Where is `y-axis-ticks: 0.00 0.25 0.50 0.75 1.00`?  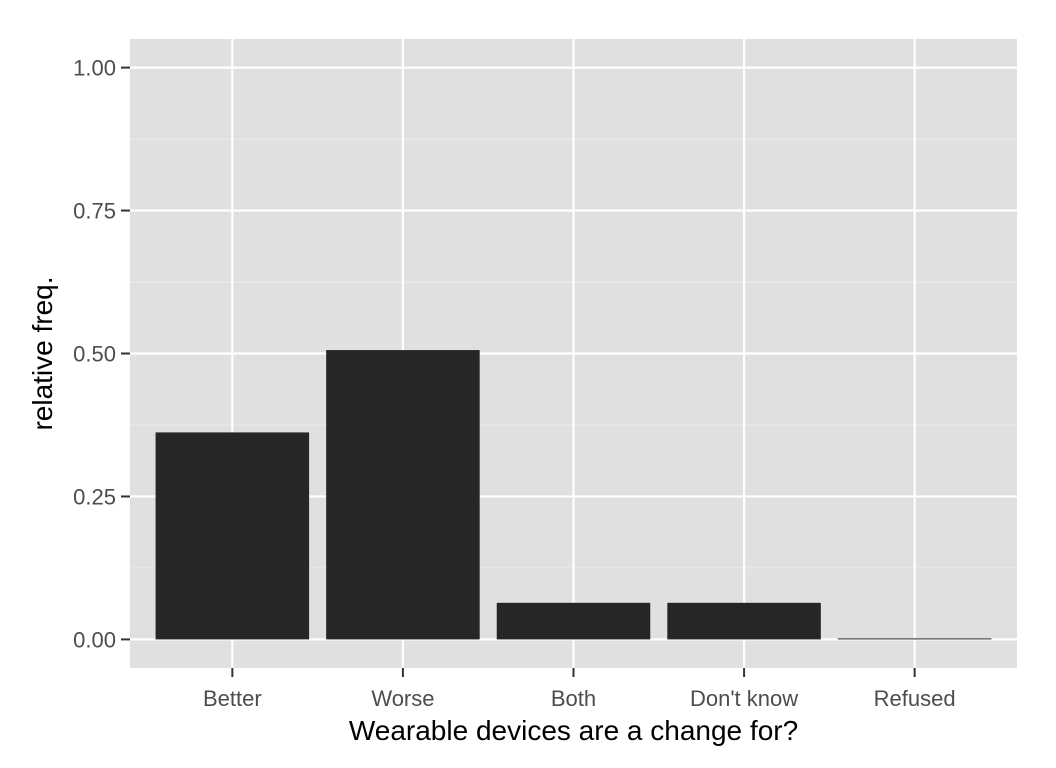
y-axis-ticks: 0.00 0.25 0.50 0.75 1.00 is located at coordinates (101, 354).